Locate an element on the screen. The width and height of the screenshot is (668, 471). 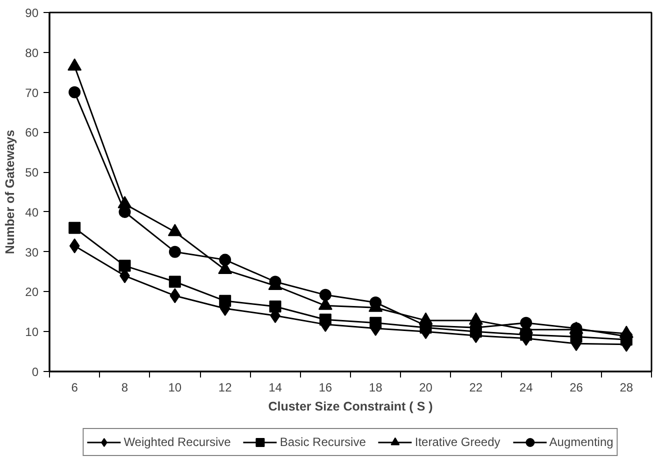
x-tick-label: 20 is located at coordinates (426, 387).